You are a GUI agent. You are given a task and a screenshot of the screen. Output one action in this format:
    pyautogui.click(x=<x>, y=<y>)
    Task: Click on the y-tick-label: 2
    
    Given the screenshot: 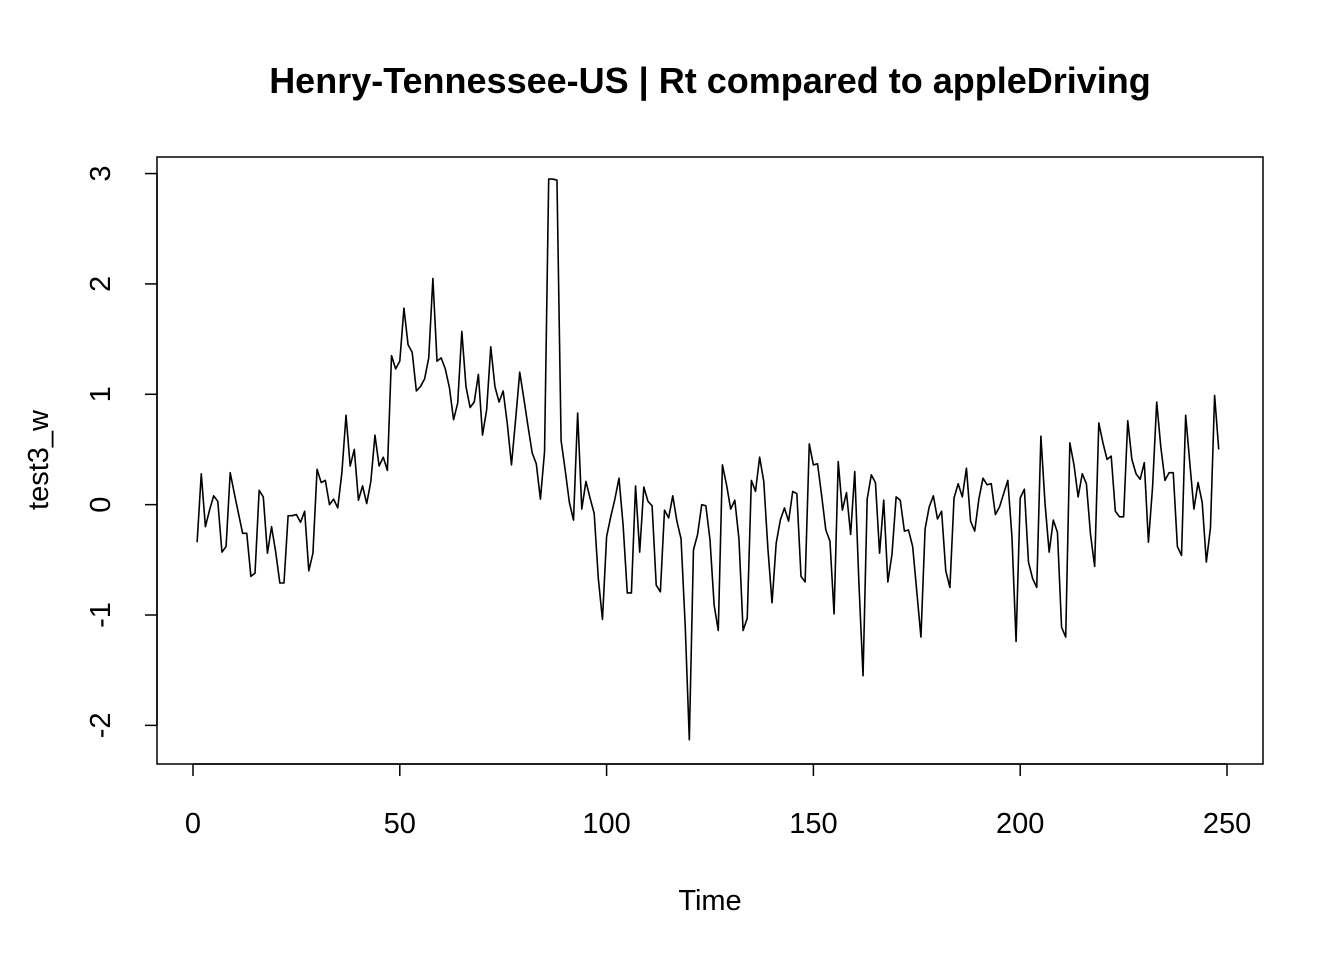 What is the action you would take?
    pyautogui.click(x=101, y=284)
    